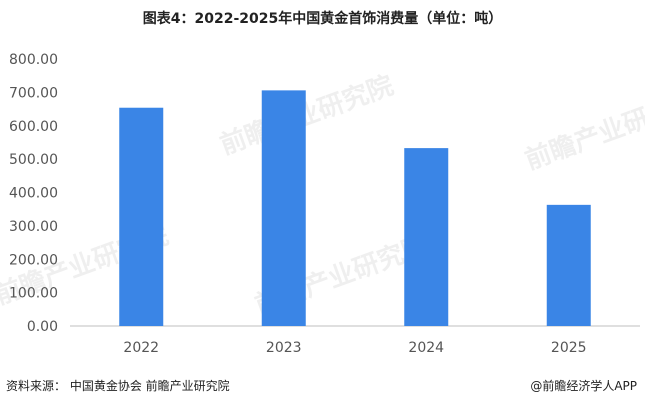 This screenshot has width=645, height=405. Describe the element at coordinates (33, 227) in the screenshot. I see `y-tick-label: 300.00` at that location.